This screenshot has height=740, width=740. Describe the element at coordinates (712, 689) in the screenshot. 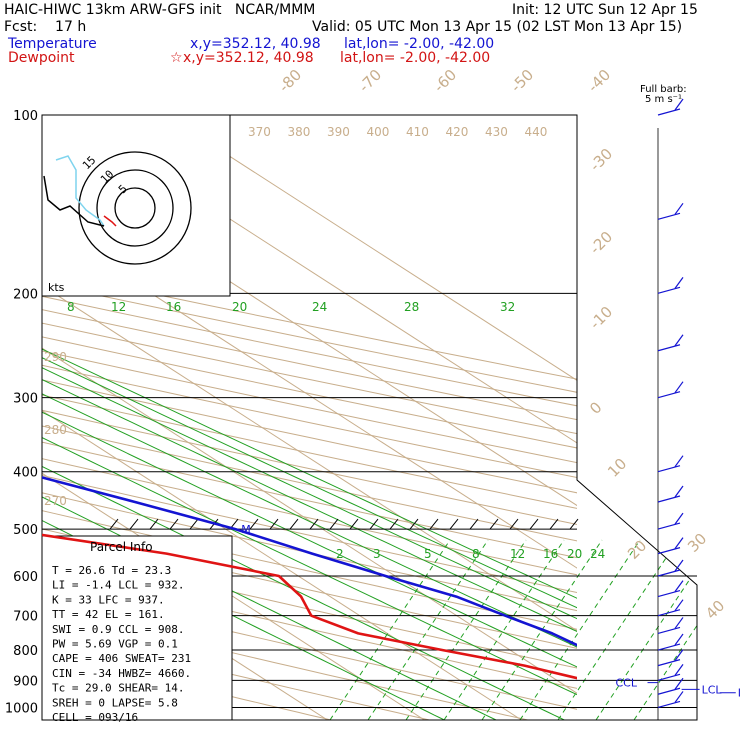

I see `lcl-label: LCL` at that location.